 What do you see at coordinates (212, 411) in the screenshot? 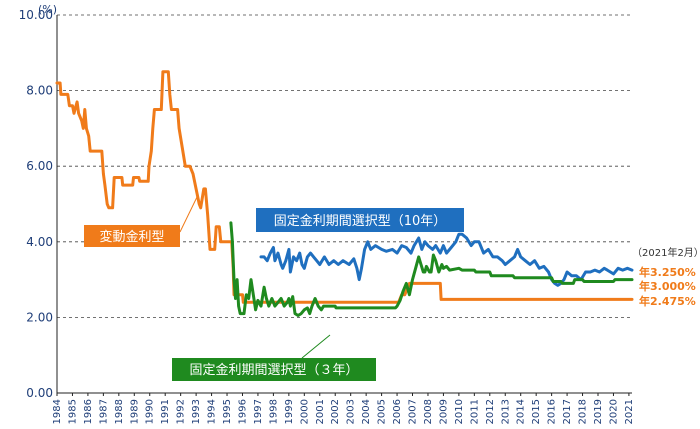
I see `x-tick-label: 1994` at bounding box center [212, 411].